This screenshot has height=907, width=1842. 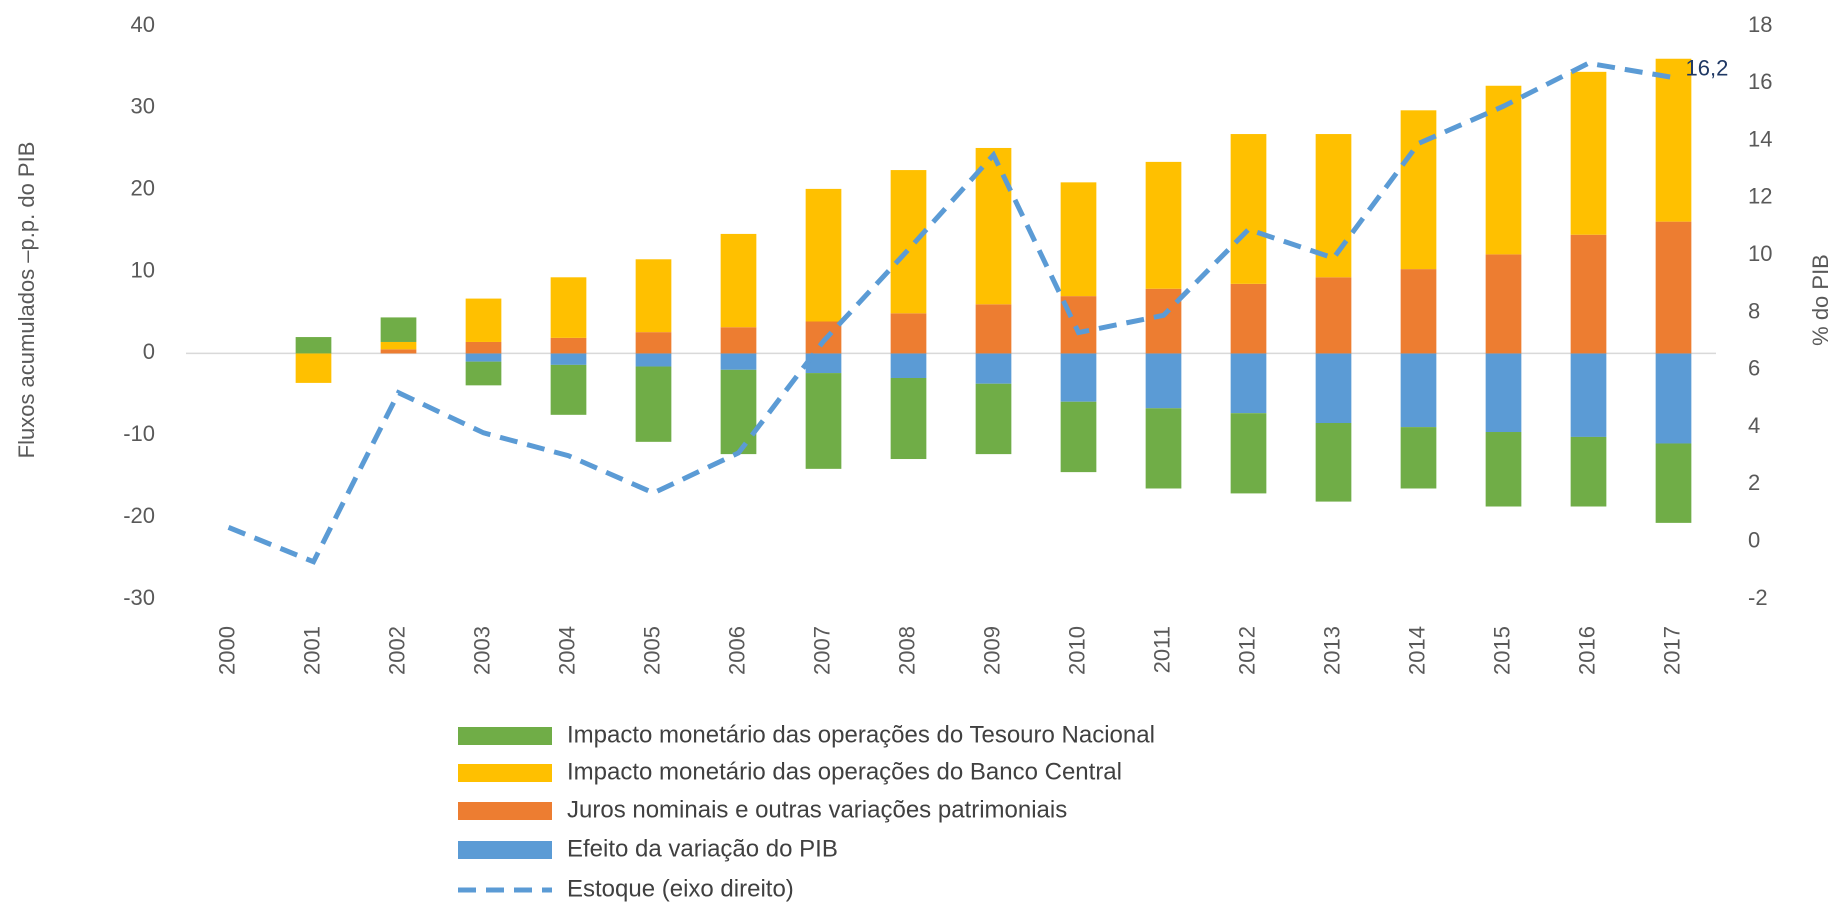 What do you see at coordinates (139, 433) in the screenshot?
I see `y-tick-label: -10` at bounding box center [139, 433].